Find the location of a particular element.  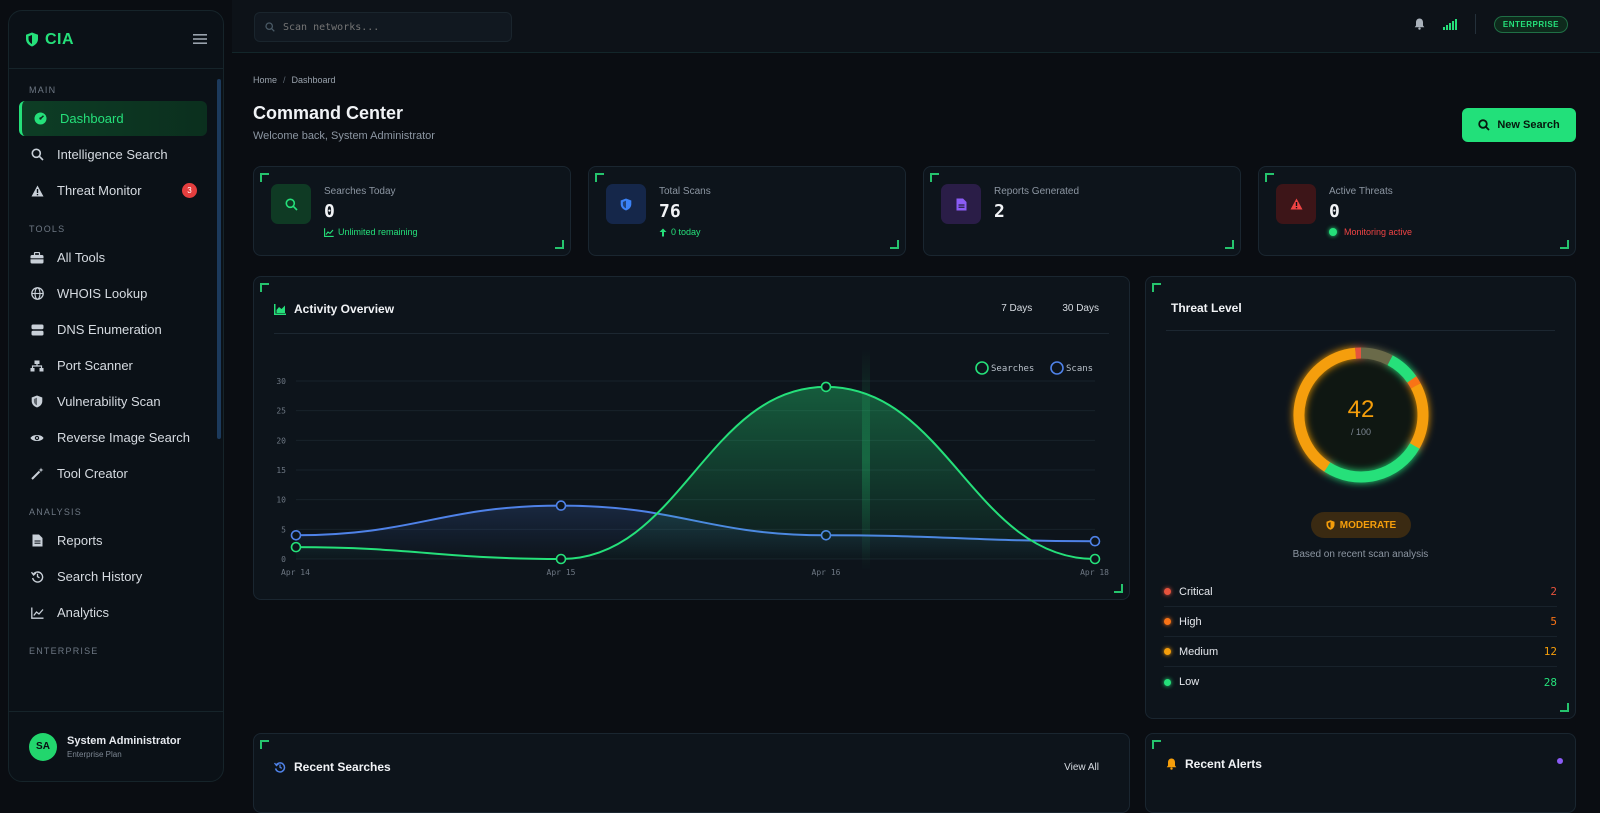

sidebar-item-search-history: Search History is located at coordinates (113, 576).